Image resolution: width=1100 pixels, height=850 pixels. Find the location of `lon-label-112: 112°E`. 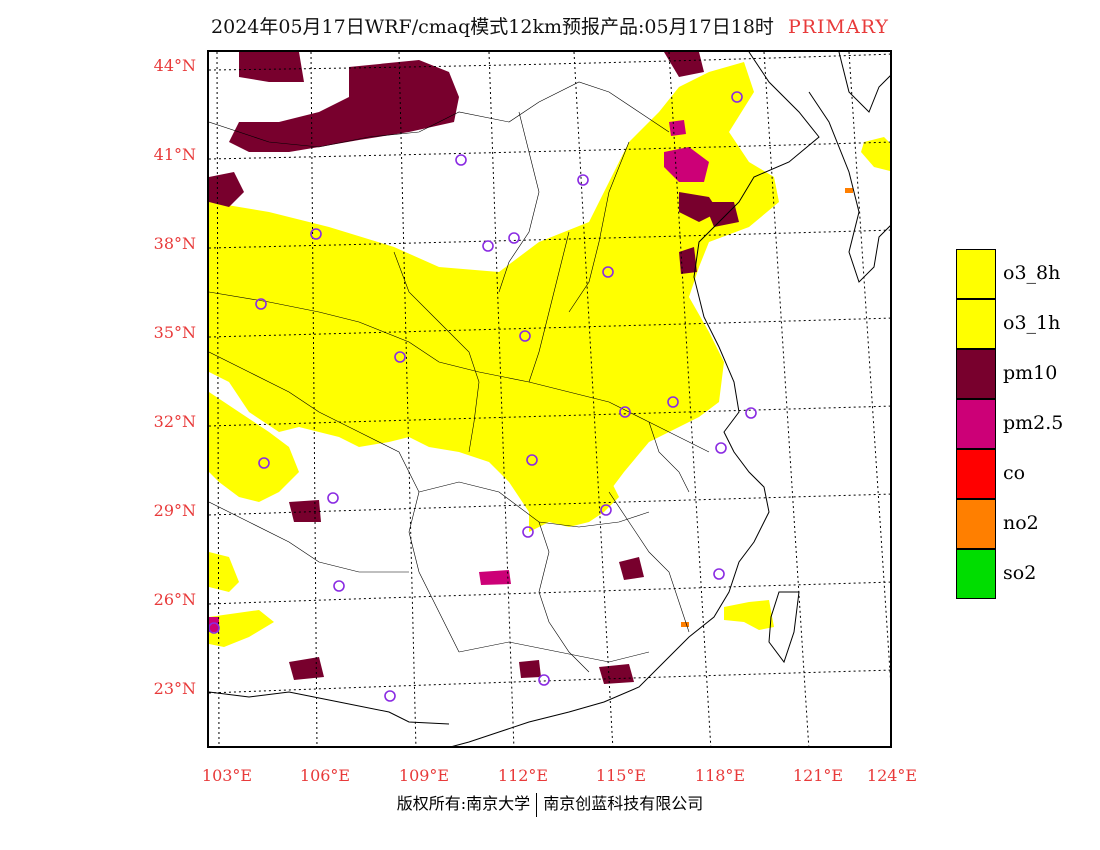

lon-label-112: 112°E is located at coordinates (523, 775).